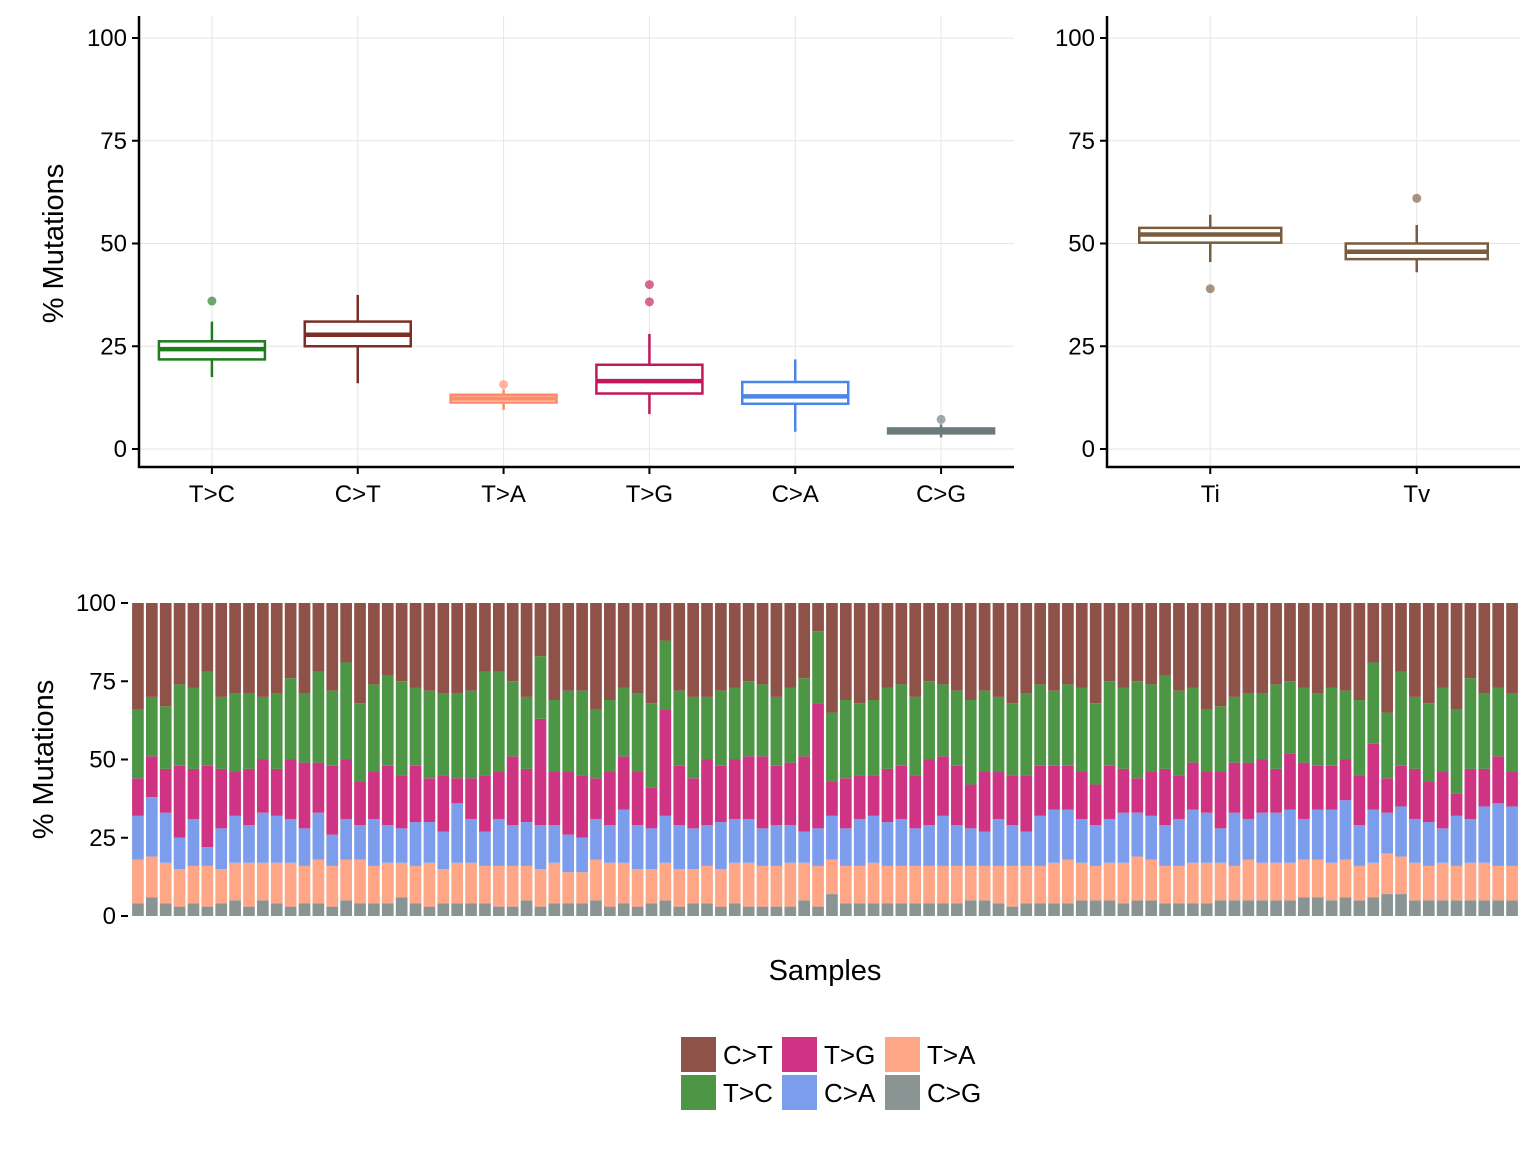 The width and height of the screenshot is (1536, 1152). What do you see at coordinates (102, 838) in the screenshot?
I see `y-tick-label: 25` at bounding box center [102, 838].